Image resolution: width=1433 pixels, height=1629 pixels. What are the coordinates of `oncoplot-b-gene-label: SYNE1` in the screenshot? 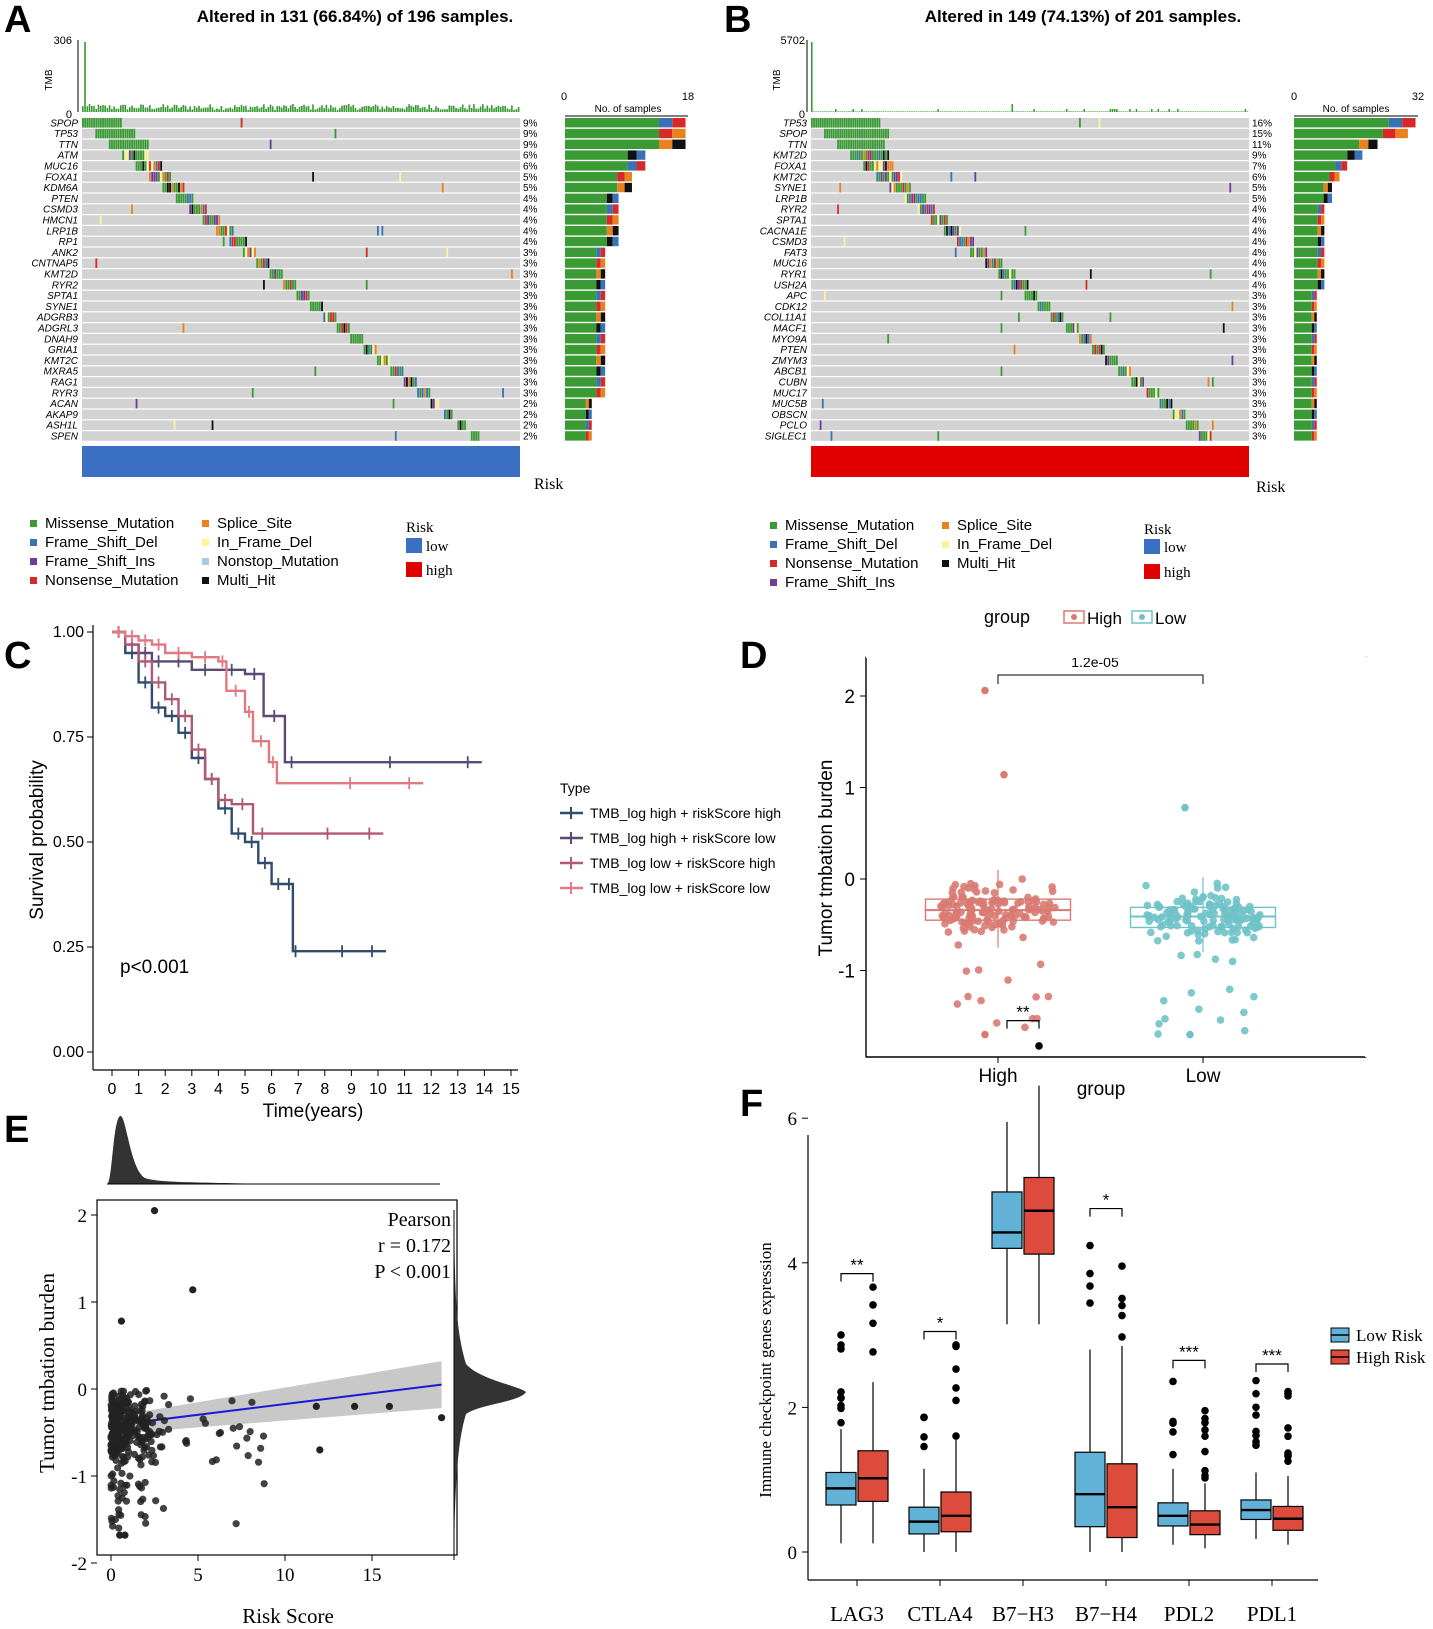 It's located at (790, 188).